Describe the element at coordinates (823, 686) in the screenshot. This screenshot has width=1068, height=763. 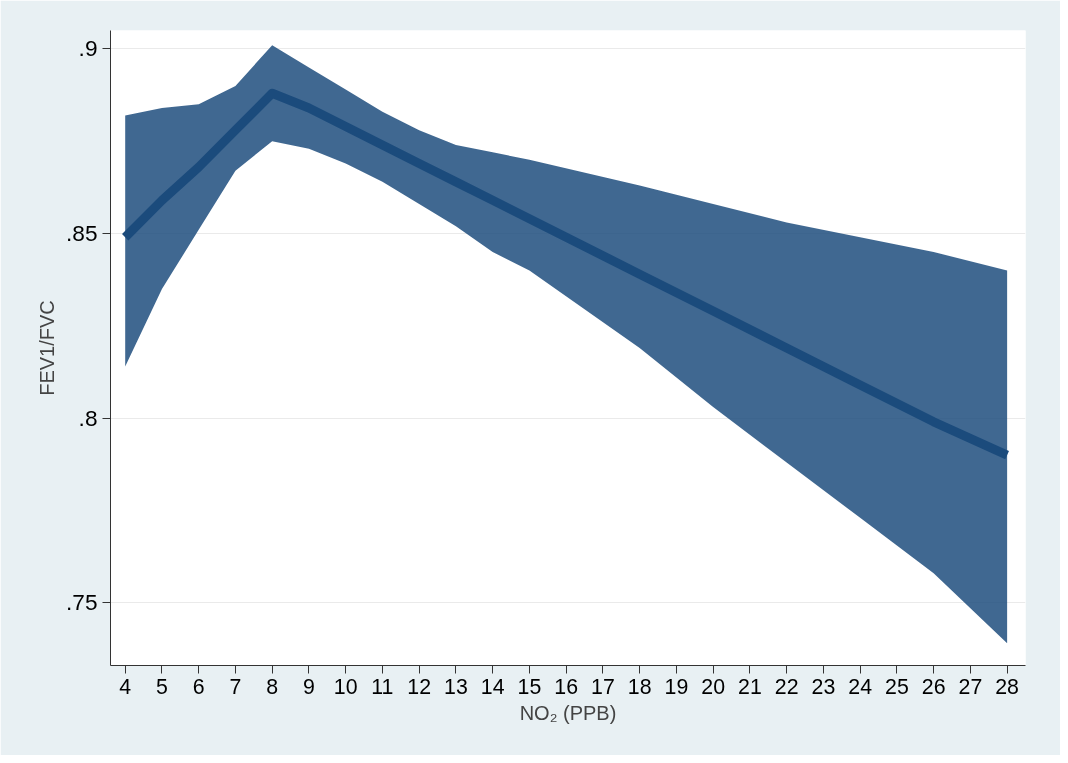
I see `x-tick-label: 23` at that location.